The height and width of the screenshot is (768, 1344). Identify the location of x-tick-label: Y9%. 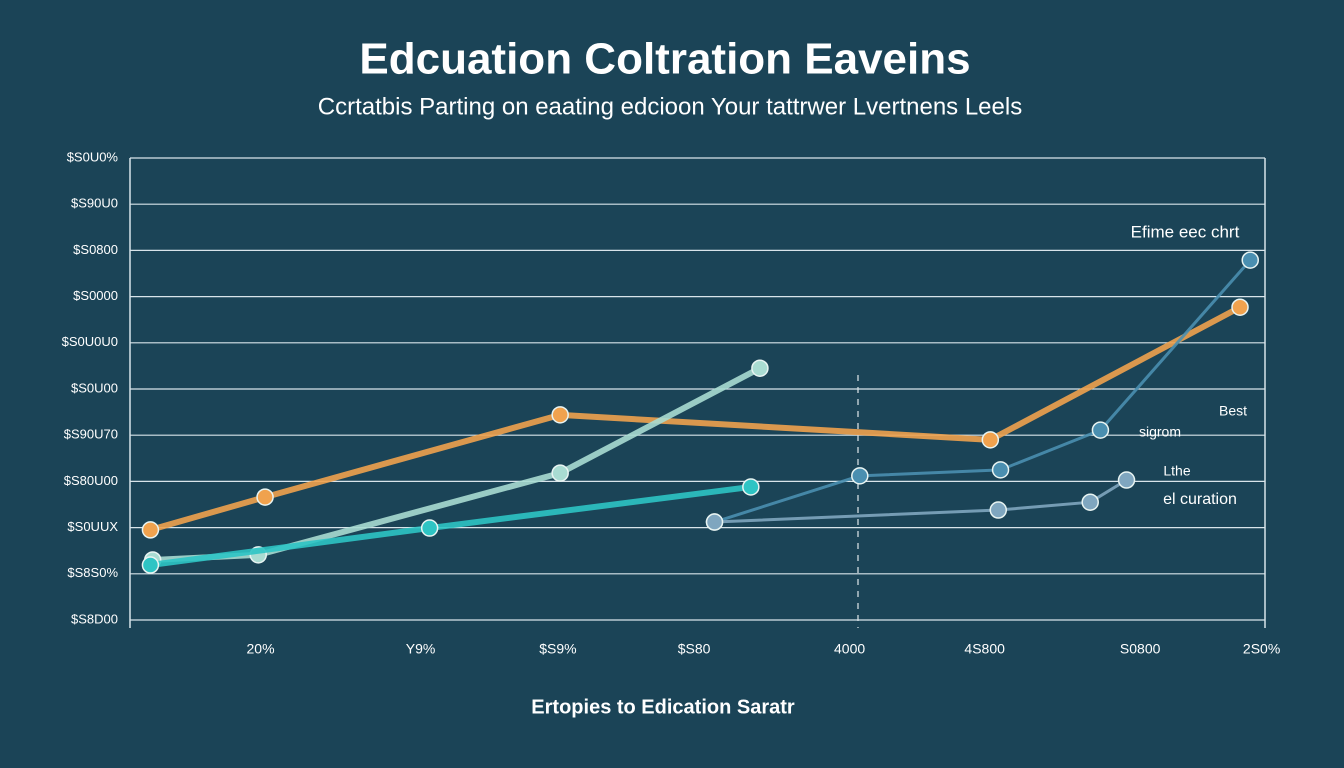
(421, 649).